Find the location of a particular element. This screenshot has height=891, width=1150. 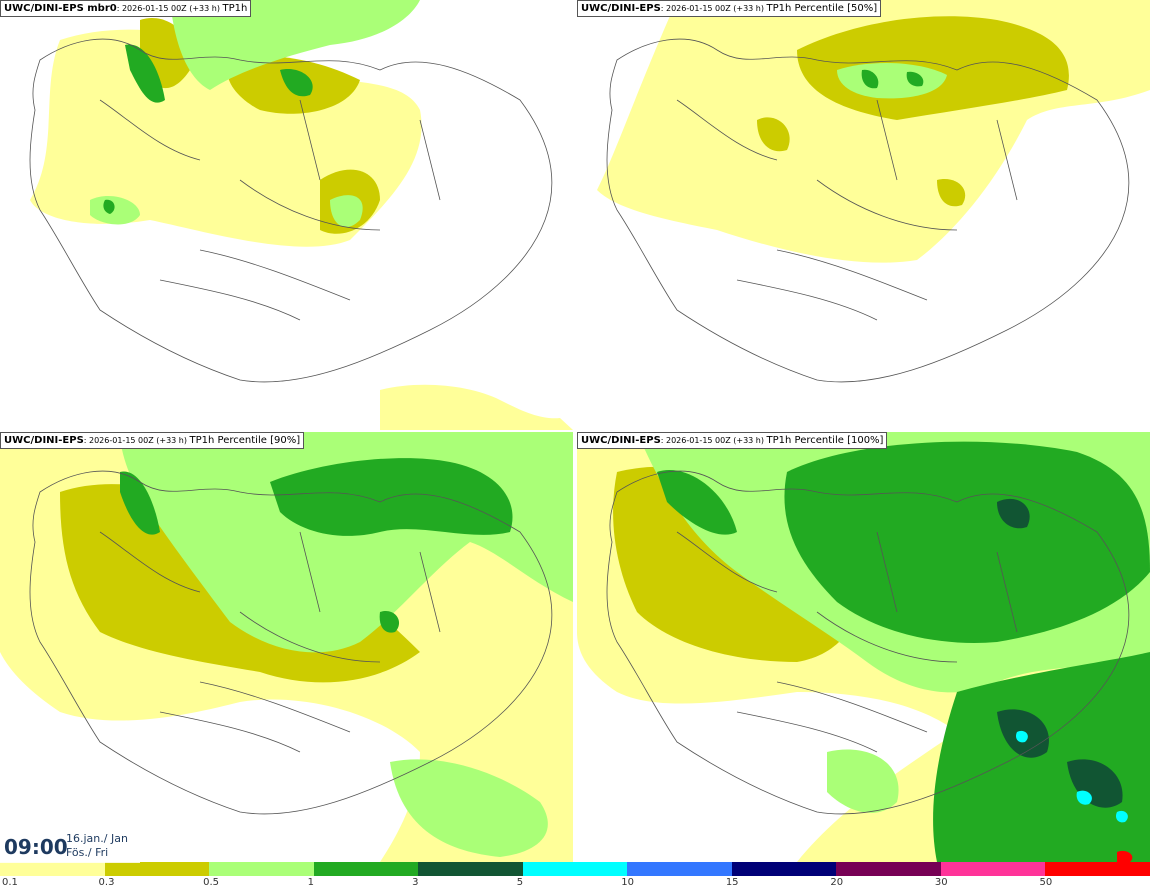

valid-time-box: 09:00 16.jan./ Jan Fös./ Fri is located at coordinates (70, 846).